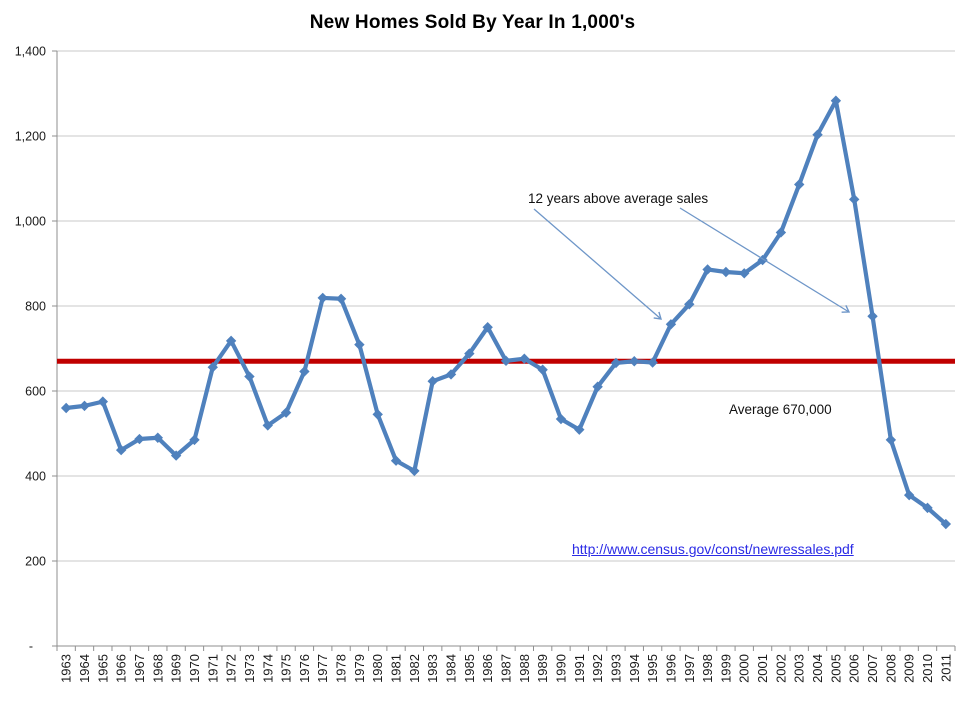 The height and width of the screenshot is (715, 962). Describe the element at coordinates (176, 668) in the screenshot. I see `x-axis-label: 1969` at that location.